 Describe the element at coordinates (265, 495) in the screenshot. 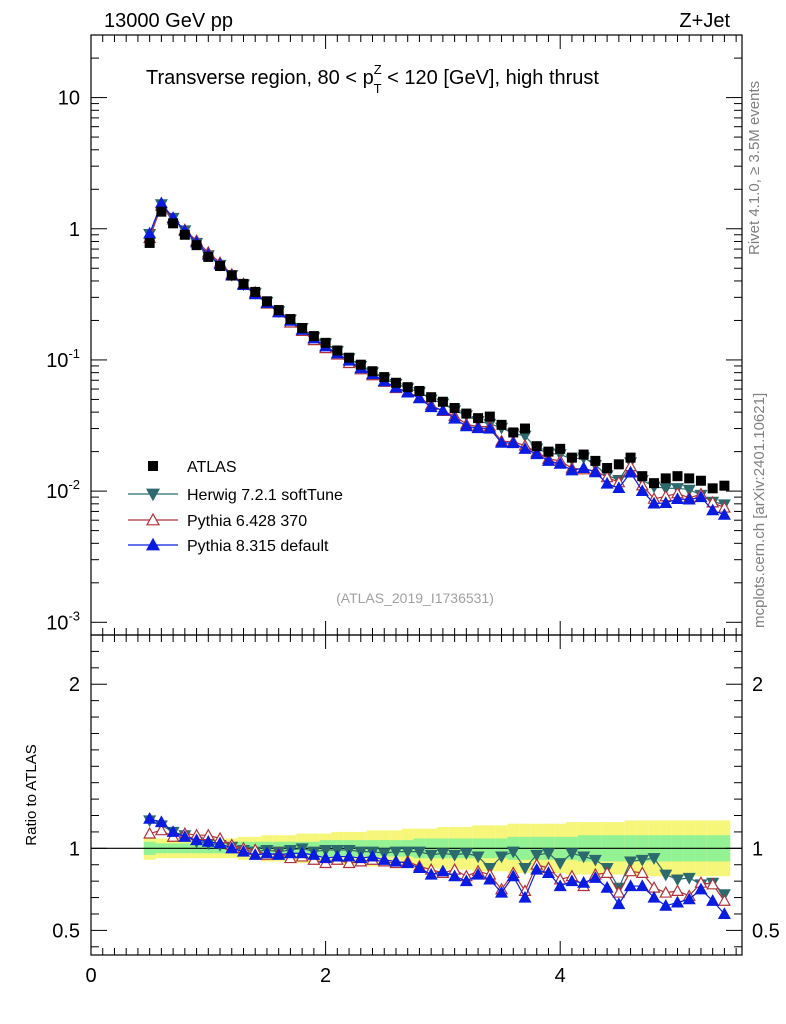

I see `legend-label: Herwig 7.2.1 softTune` at that location.